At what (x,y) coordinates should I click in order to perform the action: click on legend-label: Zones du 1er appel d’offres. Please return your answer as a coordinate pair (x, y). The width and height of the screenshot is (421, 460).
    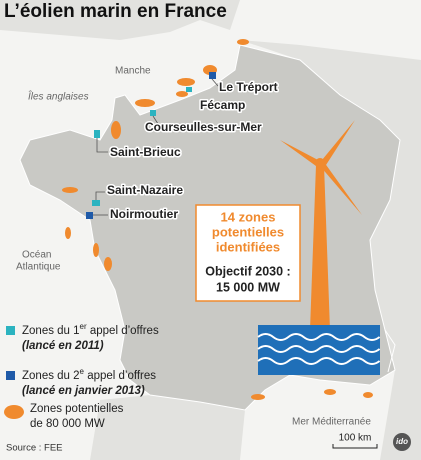
    Looking at the image, I should click on (90, 329).